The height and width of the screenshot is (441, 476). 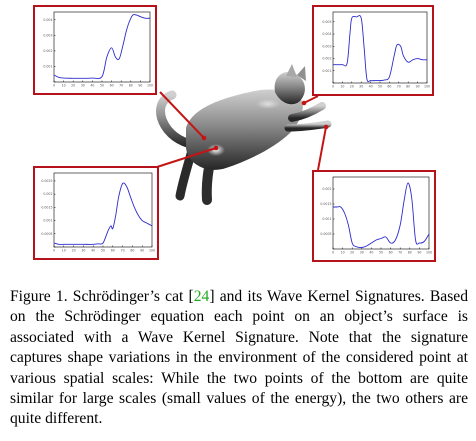 I want to click on point-marker-bottom-left, so click(x=216, y=148).